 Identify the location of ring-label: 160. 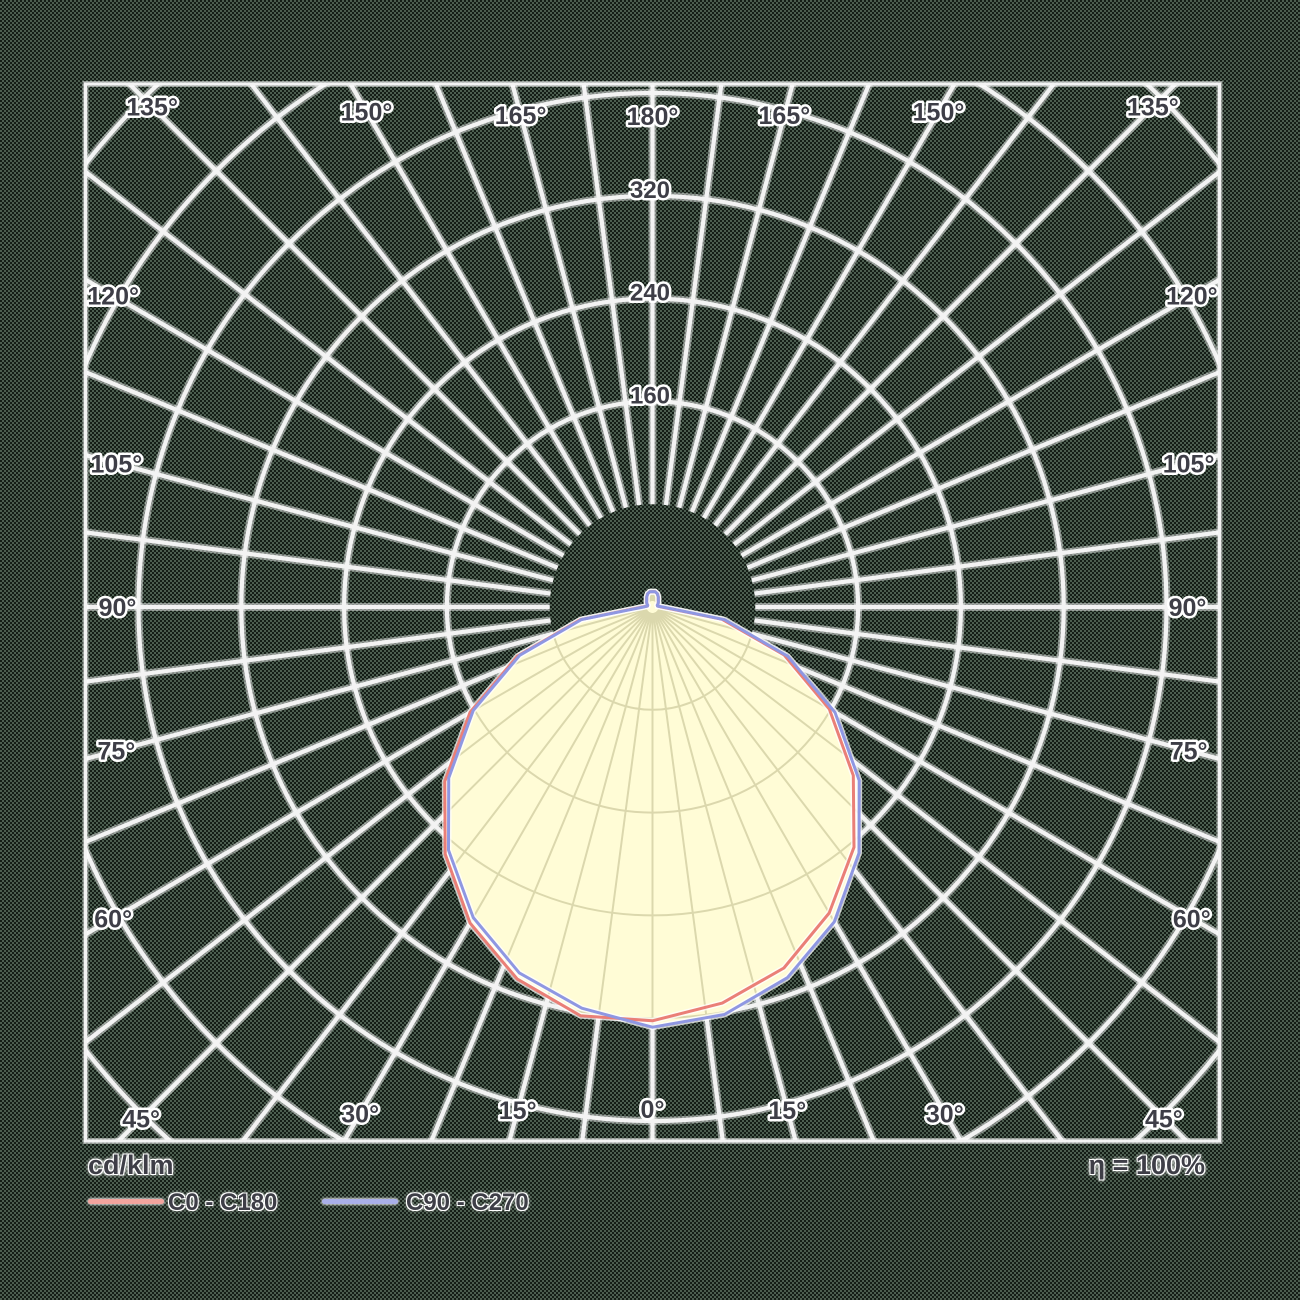
(650, 395).